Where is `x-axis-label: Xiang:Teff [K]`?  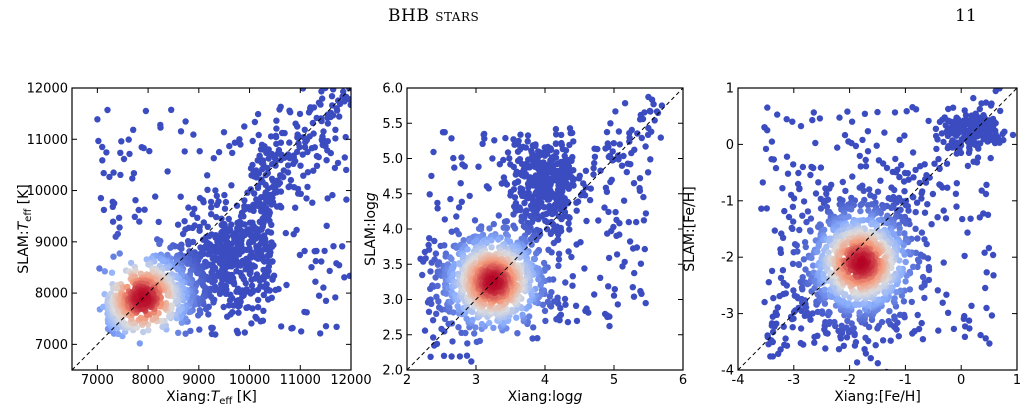 x-axis-label: Xiang:Teff [K] is located at coordinates (211, 398).